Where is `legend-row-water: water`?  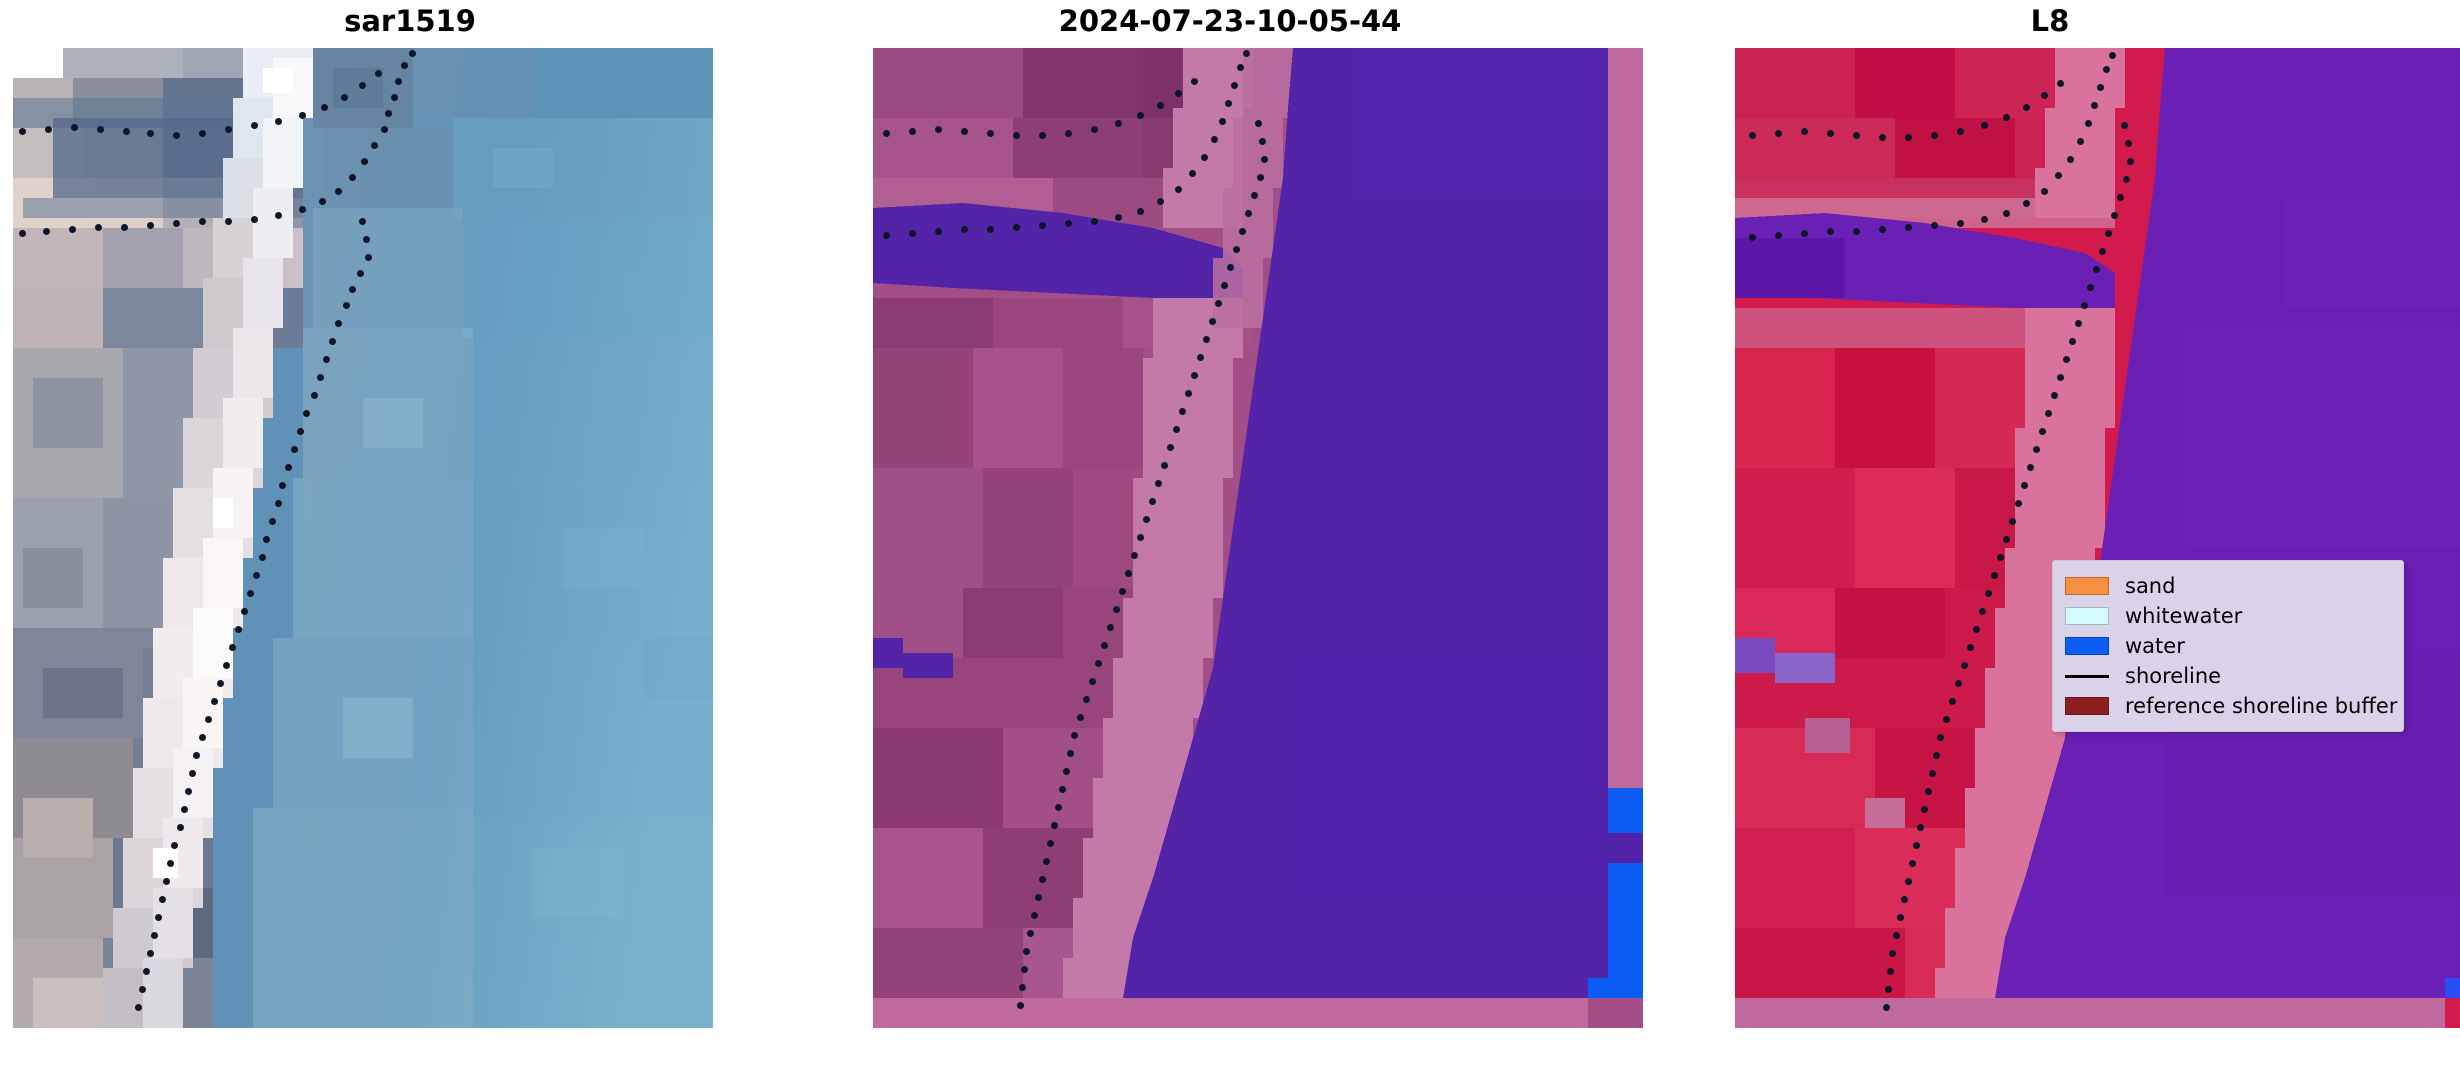 legend-row-water: water is located at coordinates (2228, 646).